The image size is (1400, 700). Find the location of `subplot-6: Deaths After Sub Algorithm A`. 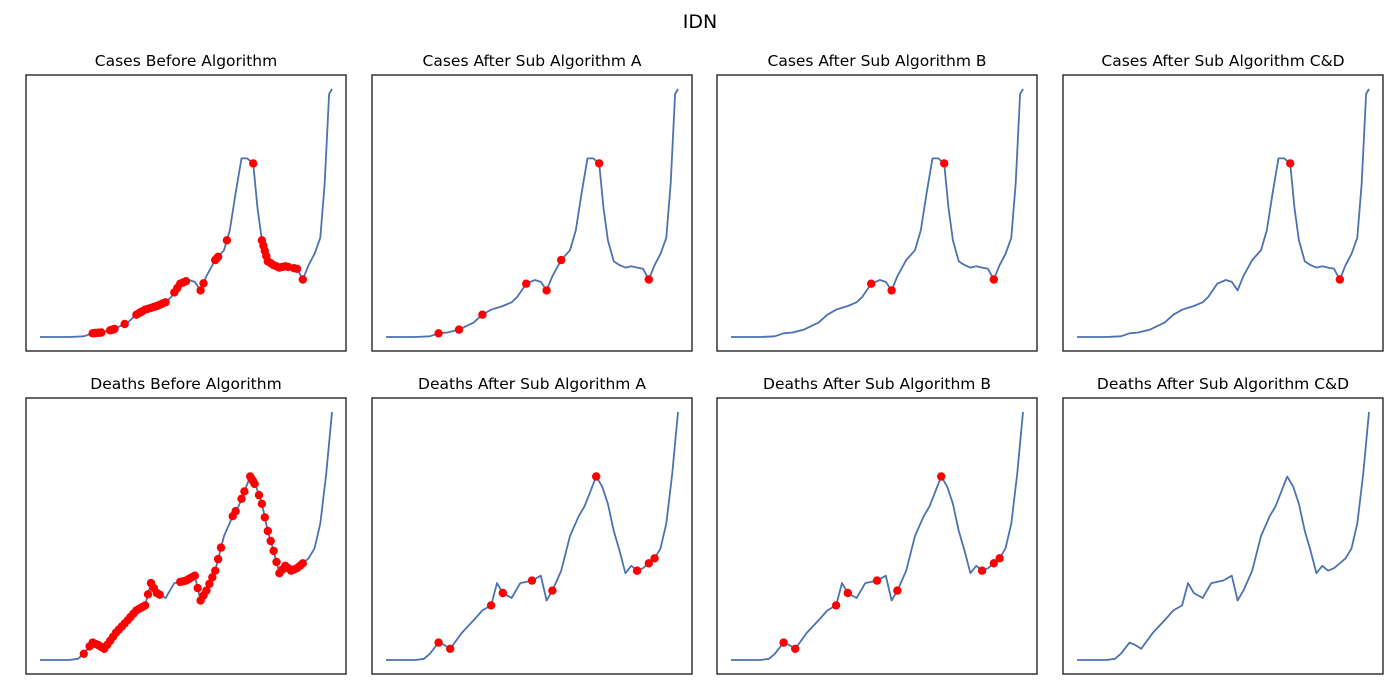

subplot-6: Deaths After Sub Algorithm A is located at coordinates (532, 525).